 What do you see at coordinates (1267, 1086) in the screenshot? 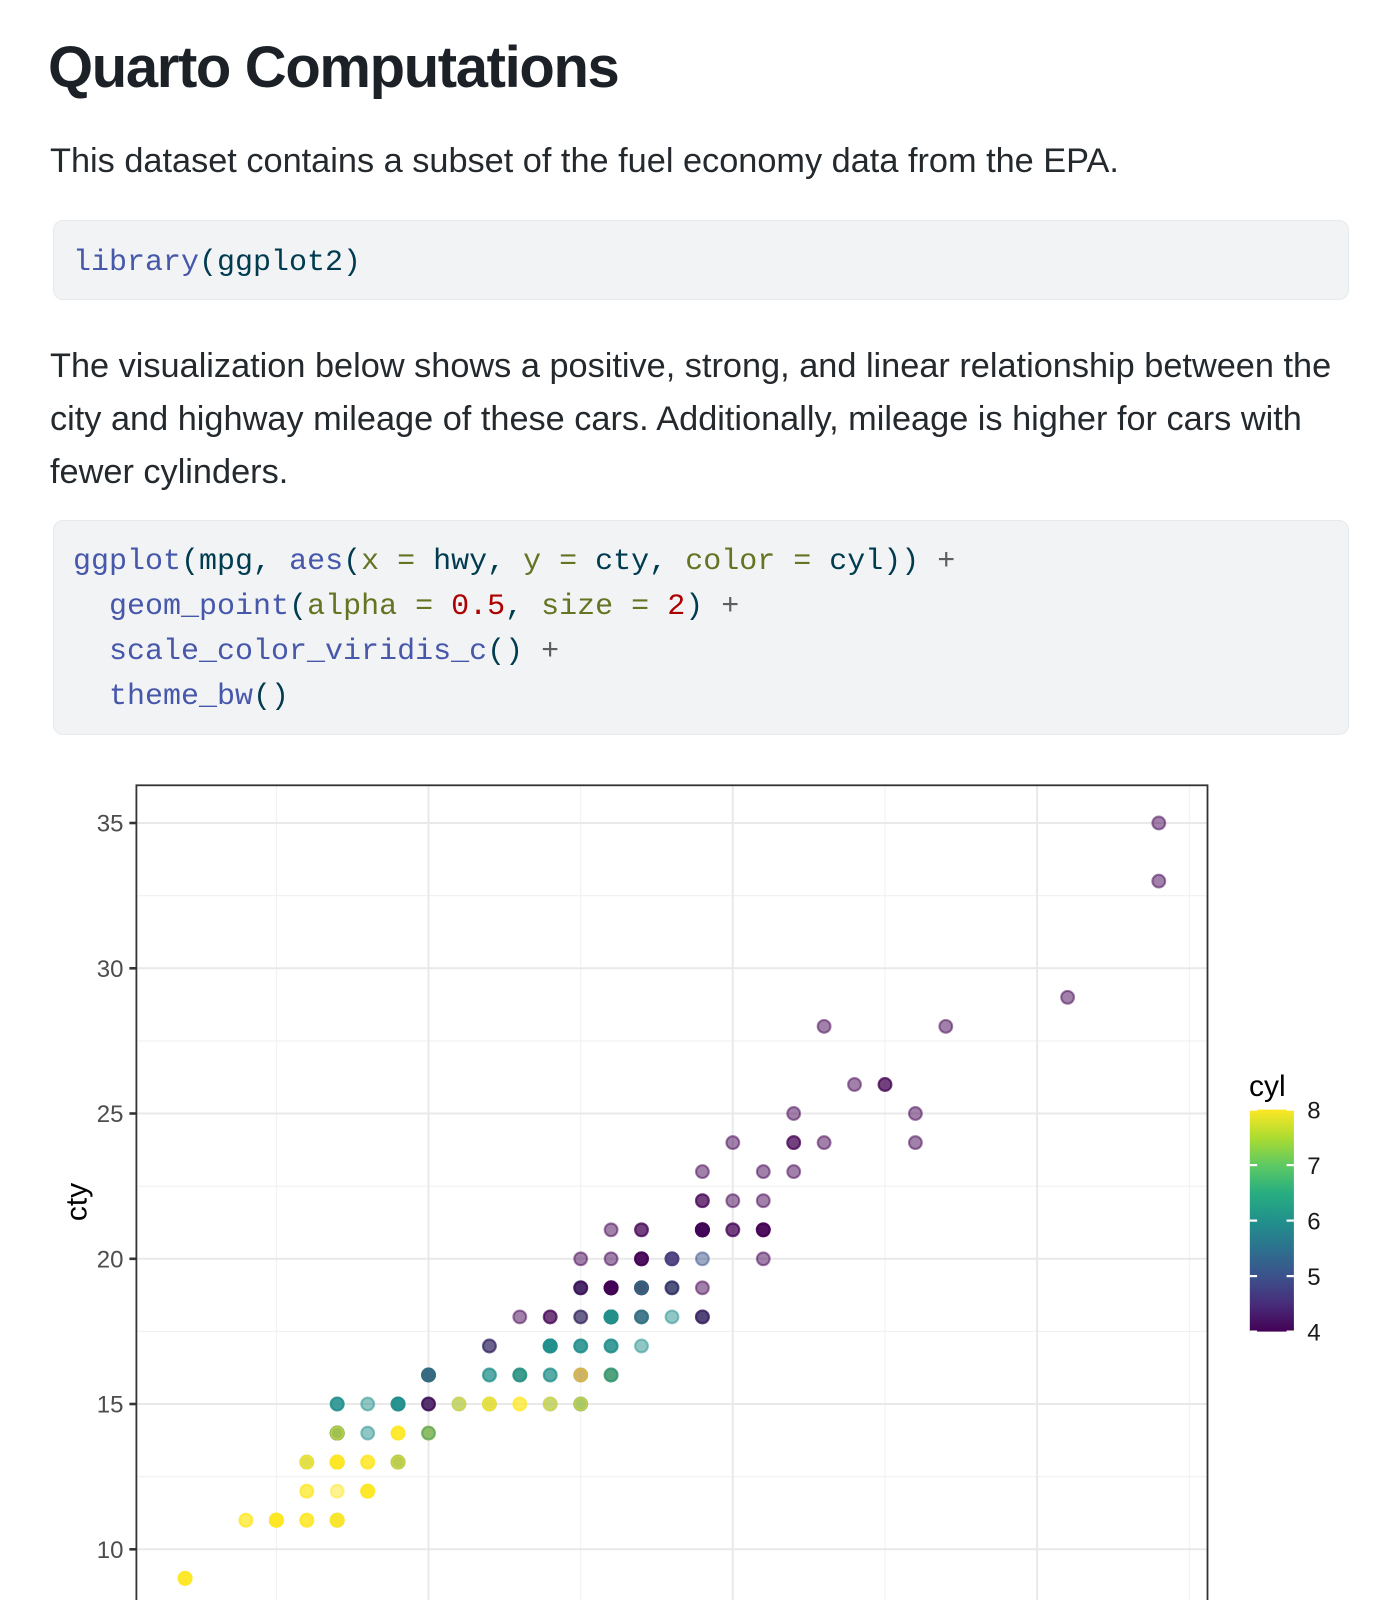
I see `svg-text: cyl` at bounding box center [1267, 1086].